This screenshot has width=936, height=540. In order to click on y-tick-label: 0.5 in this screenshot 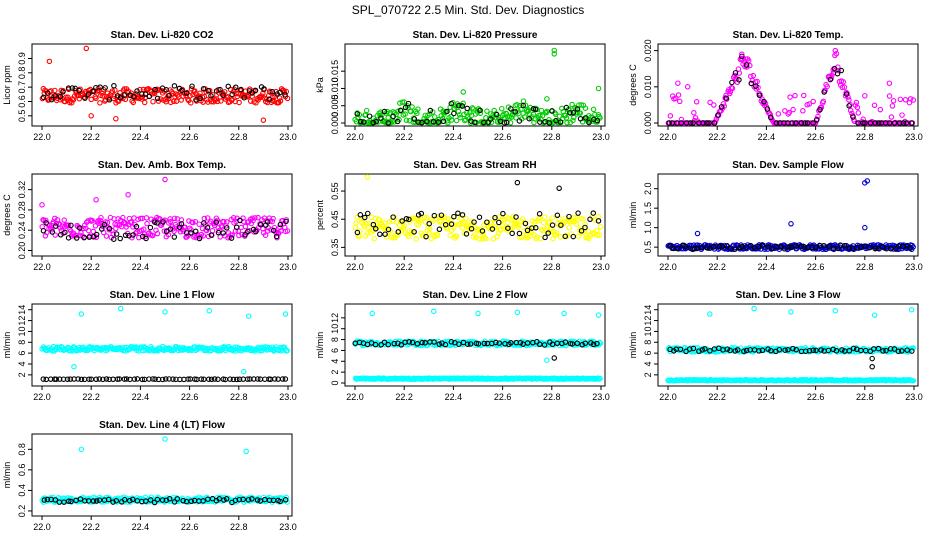, I will do `click(648, 247)`.